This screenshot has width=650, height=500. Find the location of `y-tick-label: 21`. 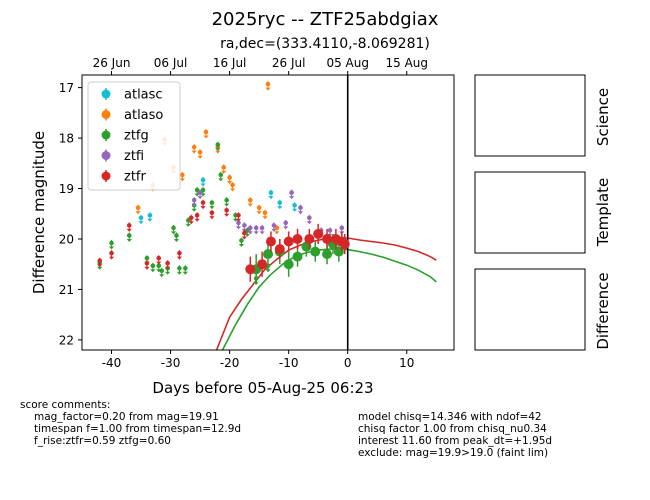

y-tick-label: 21 is located at coordinates (66, 290).